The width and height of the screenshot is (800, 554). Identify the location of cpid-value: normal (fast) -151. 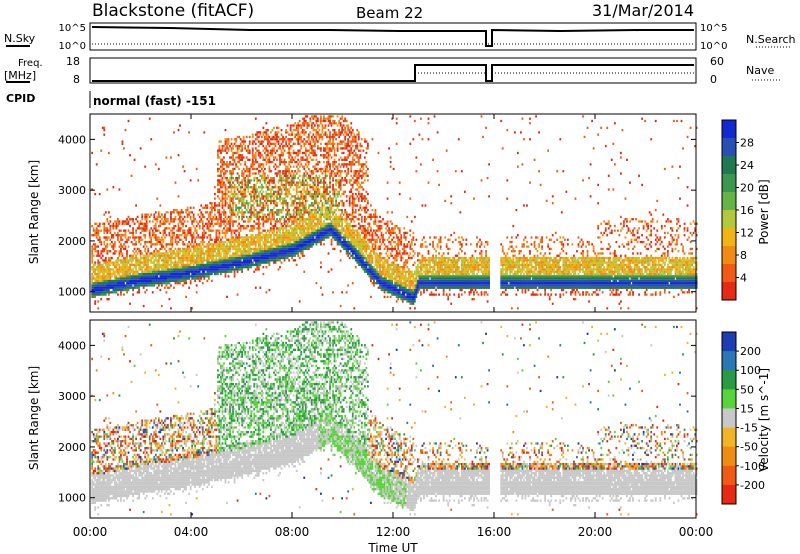
(154, 101).